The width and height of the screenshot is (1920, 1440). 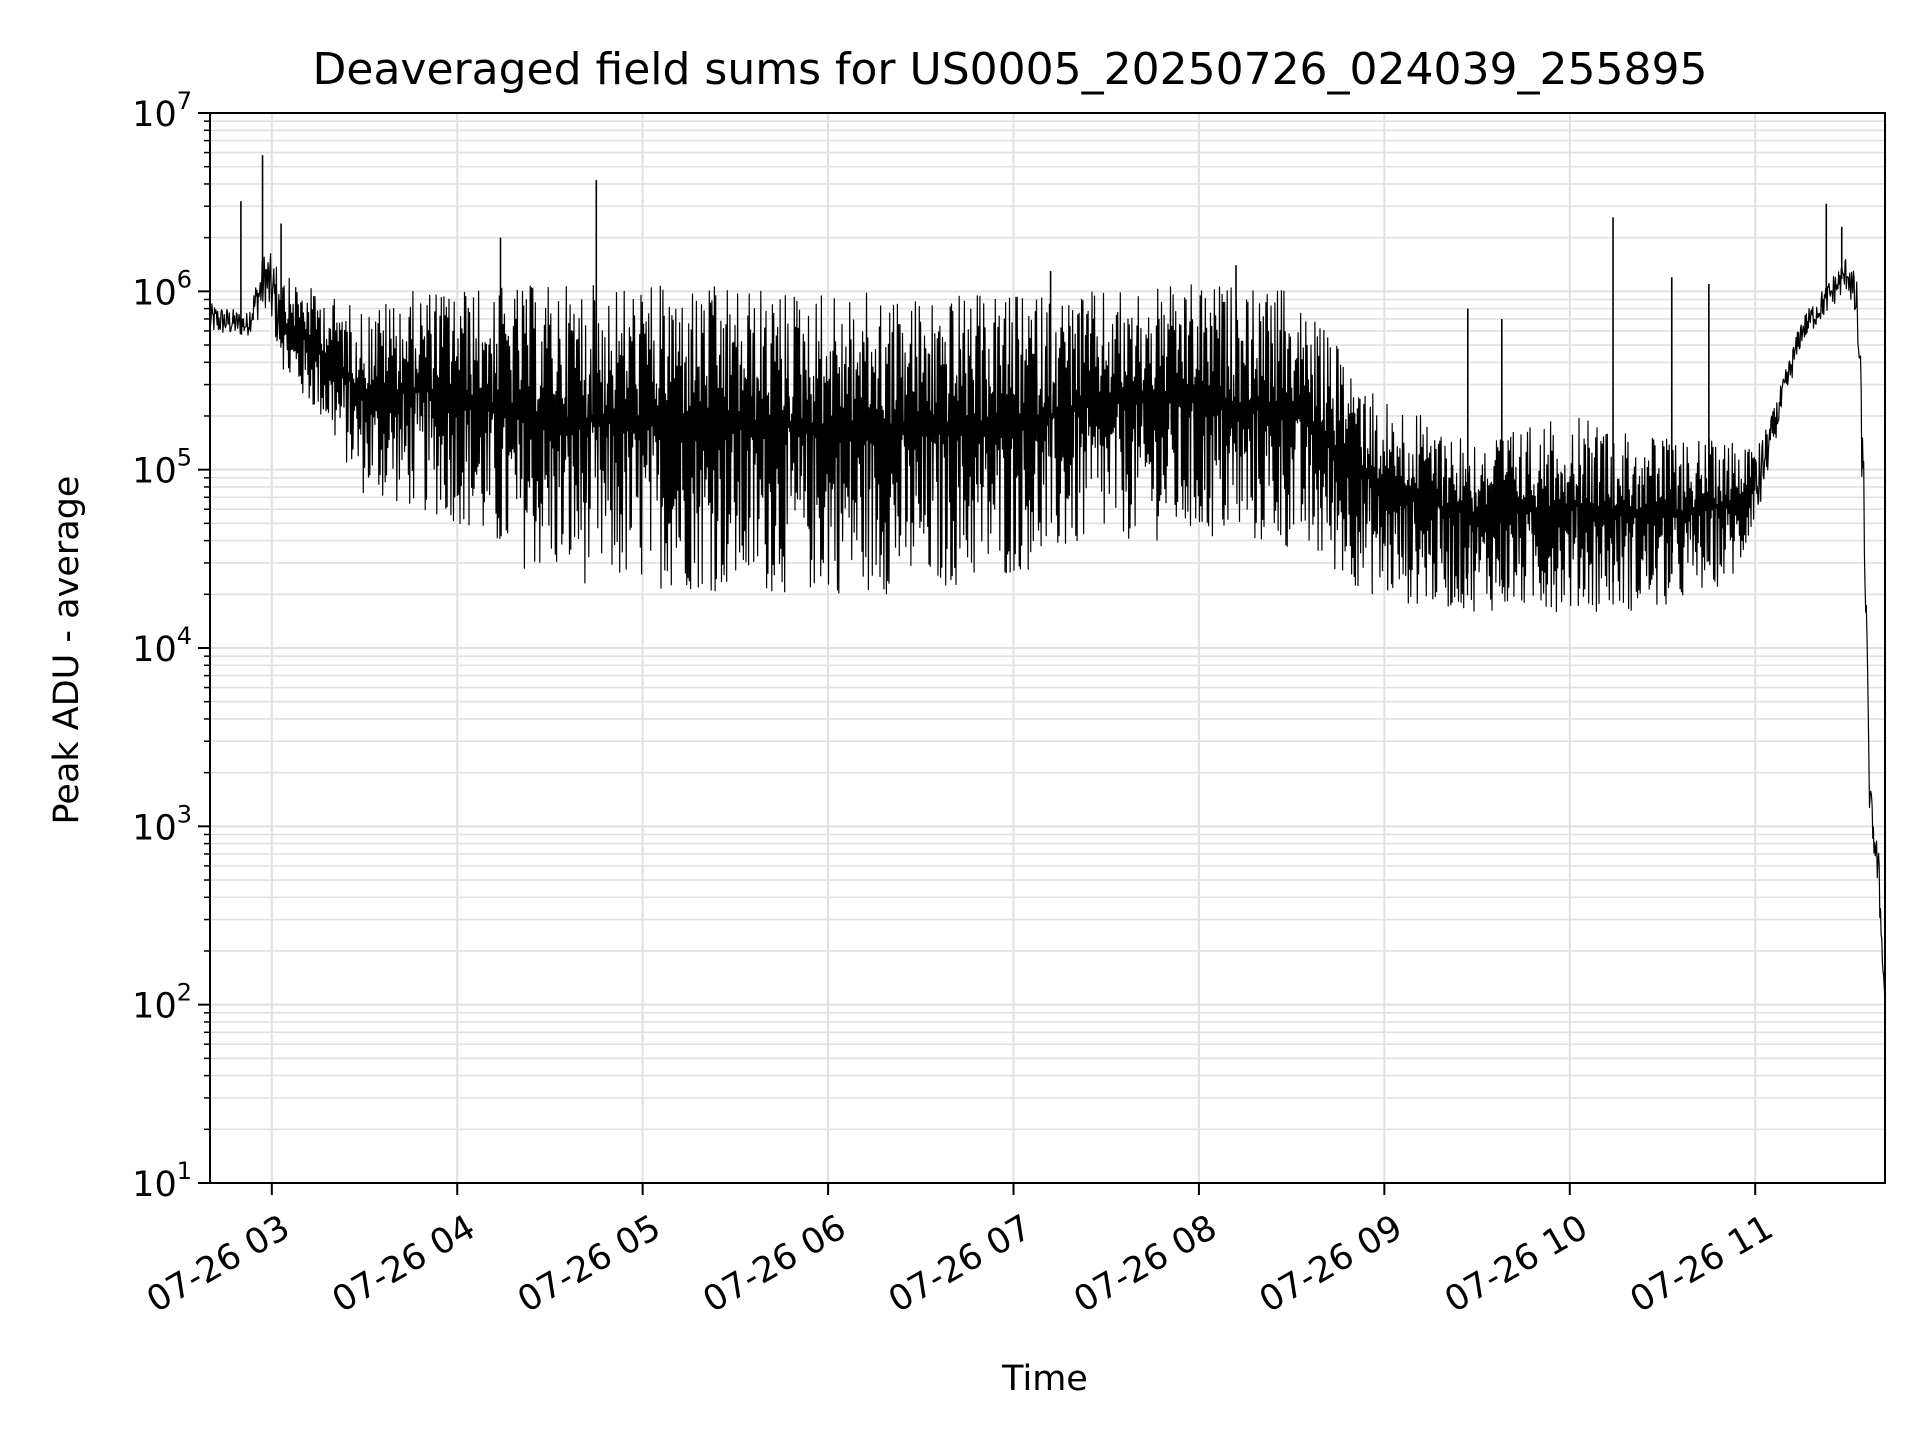 I want to click on y-tick-label: 10⁴, so click(x=162, y=646).